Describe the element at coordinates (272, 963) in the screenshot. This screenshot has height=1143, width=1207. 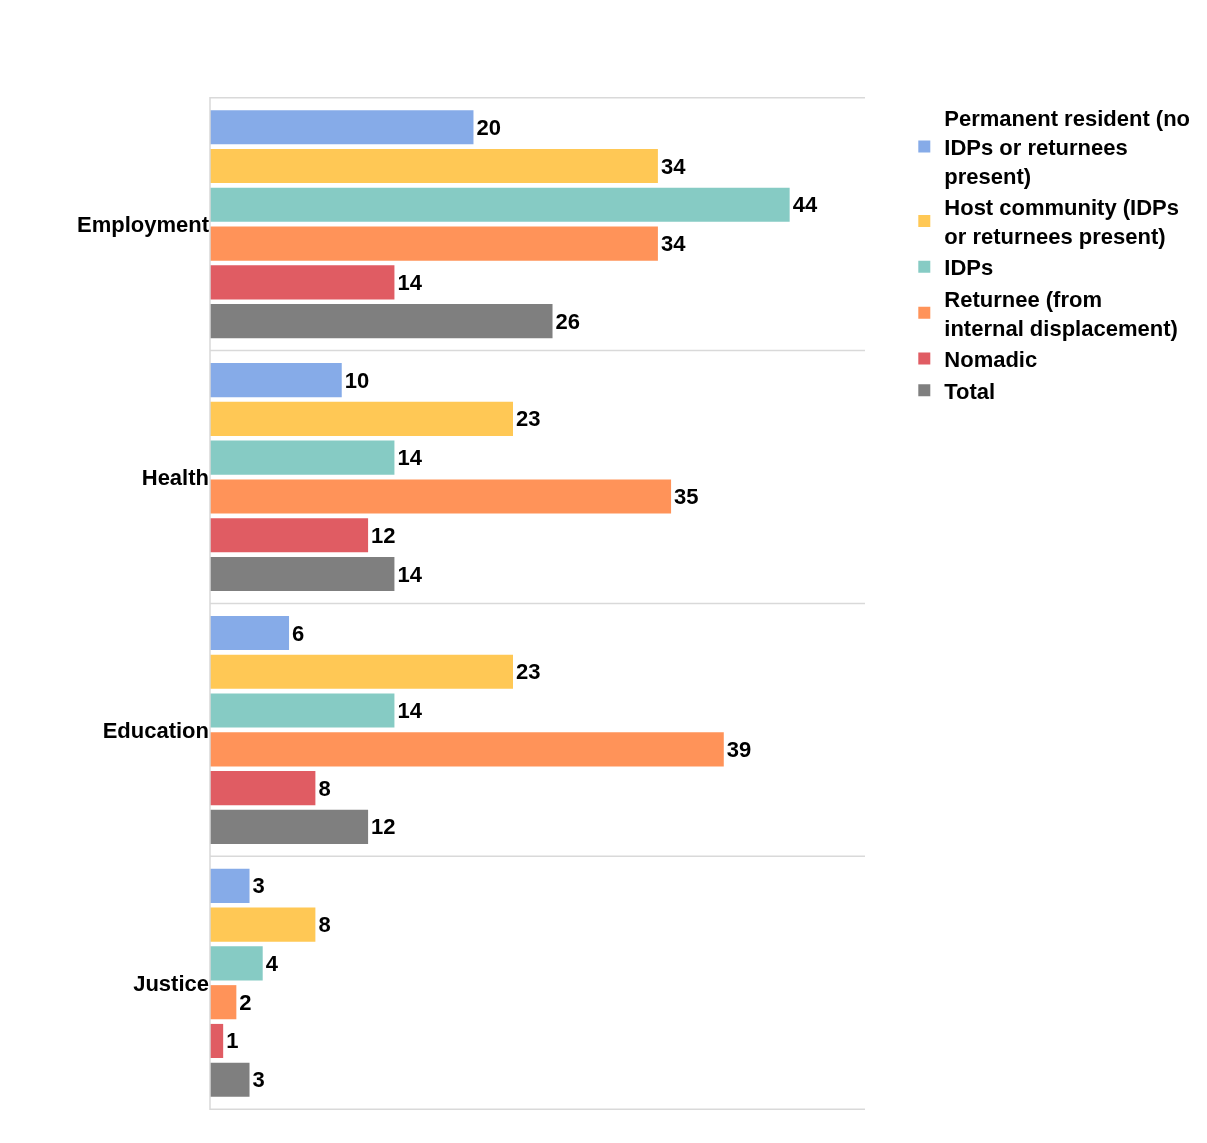
I see `data-label: 4` at that location.